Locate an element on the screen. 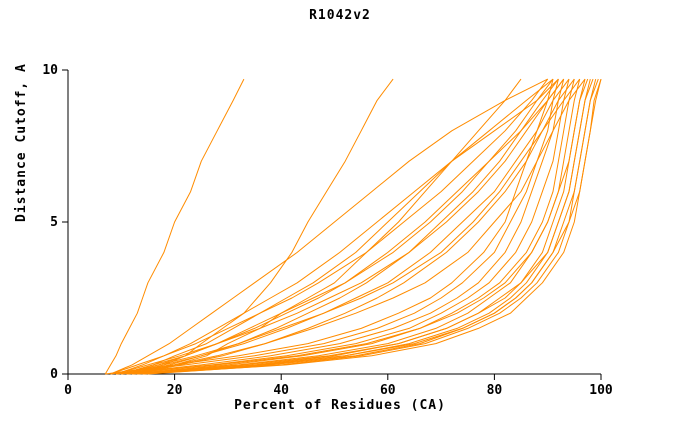 This screenshot has width=680, height=440. x-tick-label: 40 is located at coordinates (281, 390).